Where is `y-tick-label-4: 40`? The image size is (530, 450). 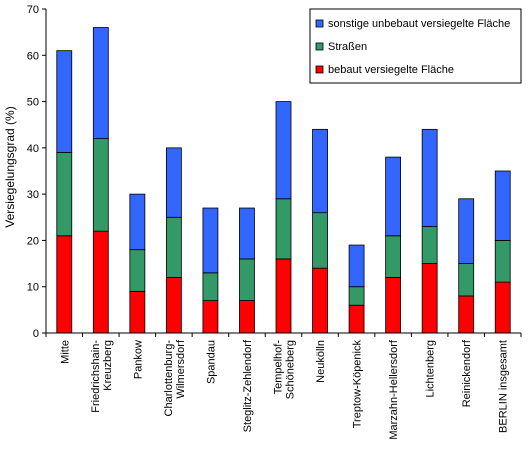 y-tick-label-4: 40 is located at coordinates (33, 149).